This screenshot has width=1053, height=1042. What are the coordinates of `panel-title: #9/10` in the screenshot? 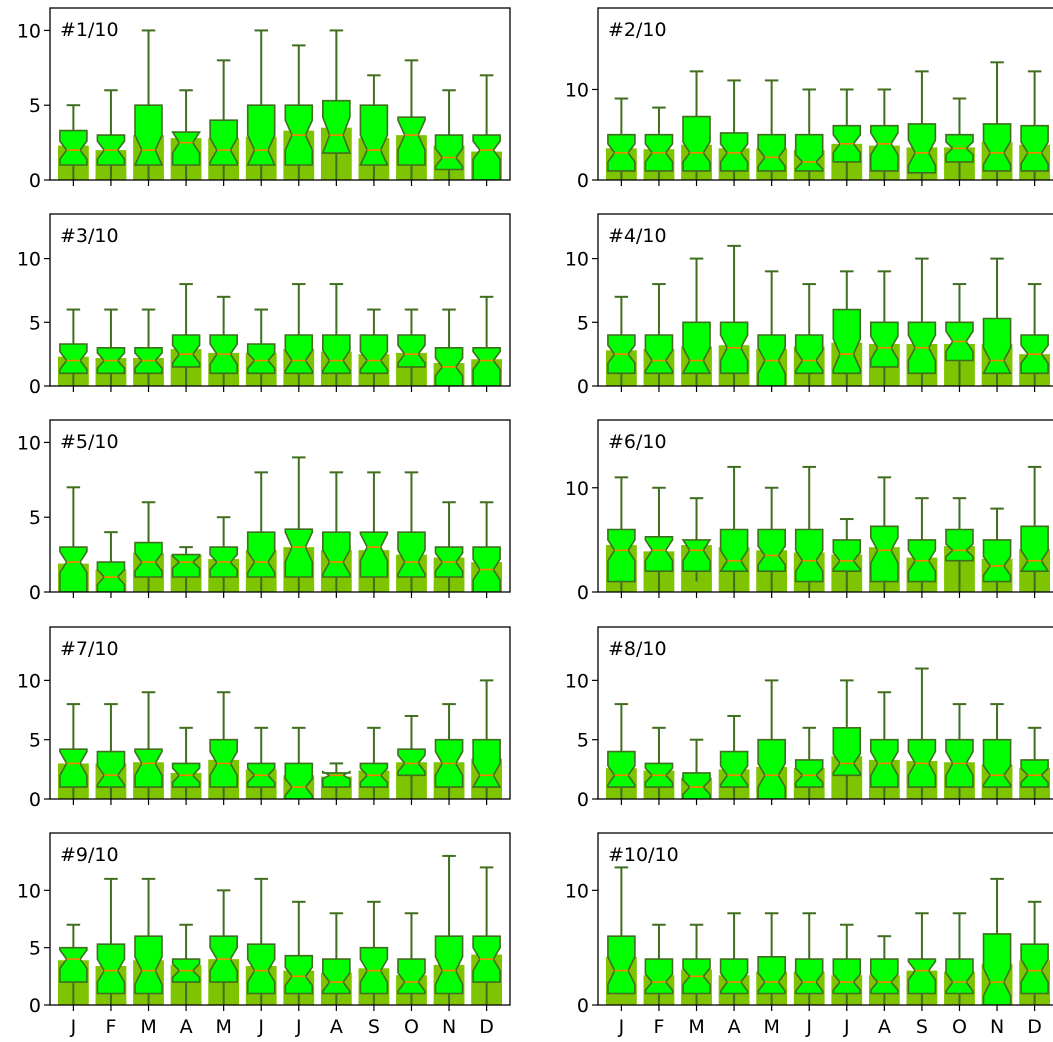 It's located at (89, 855).